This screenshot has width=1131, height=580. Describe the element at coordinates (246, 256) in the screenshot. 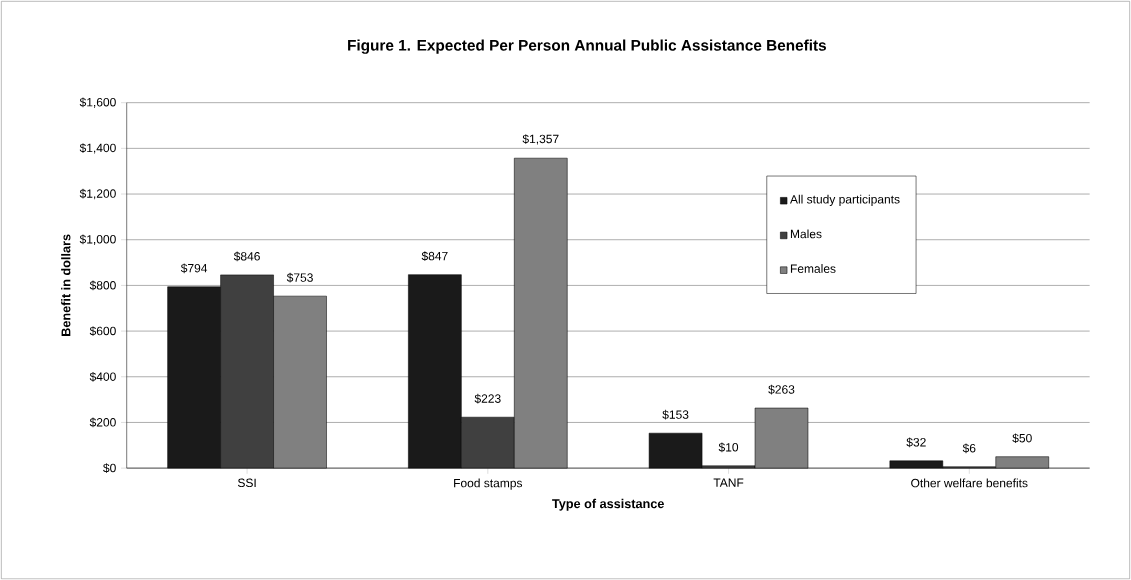

I see `data-label: $846` at that location.